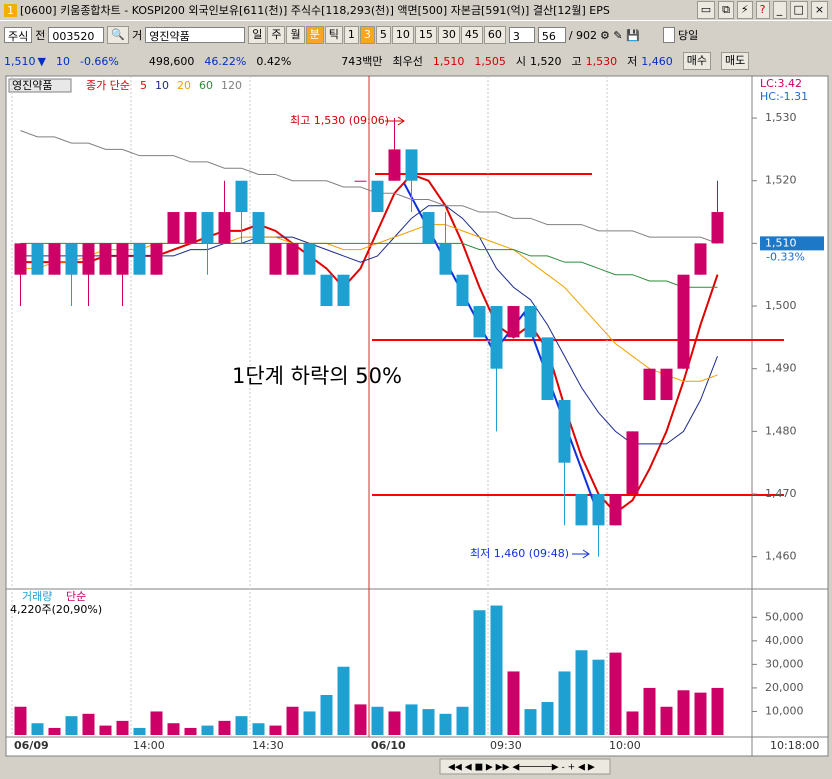  I want to click on annotation: 최고 1,530 (09:06), so click(339, 120).